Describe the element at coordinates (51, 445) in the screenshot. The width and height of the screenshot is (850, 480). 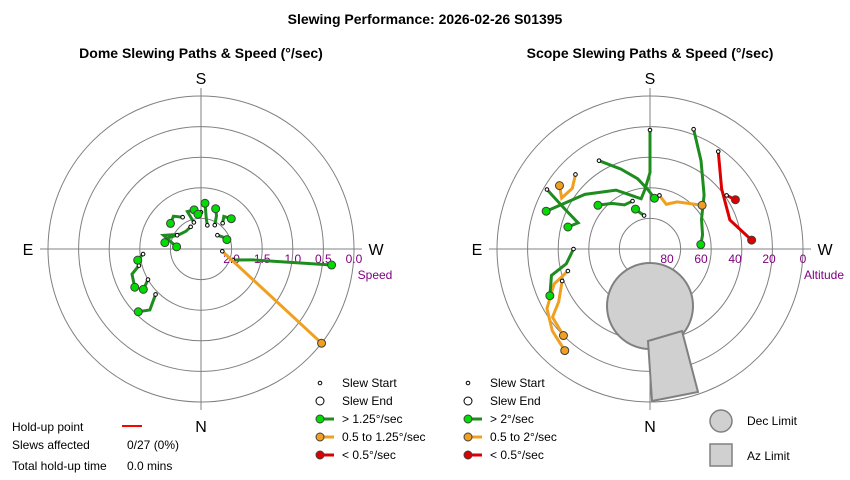
I see `slews-affected-label: Slews affected` at that location.